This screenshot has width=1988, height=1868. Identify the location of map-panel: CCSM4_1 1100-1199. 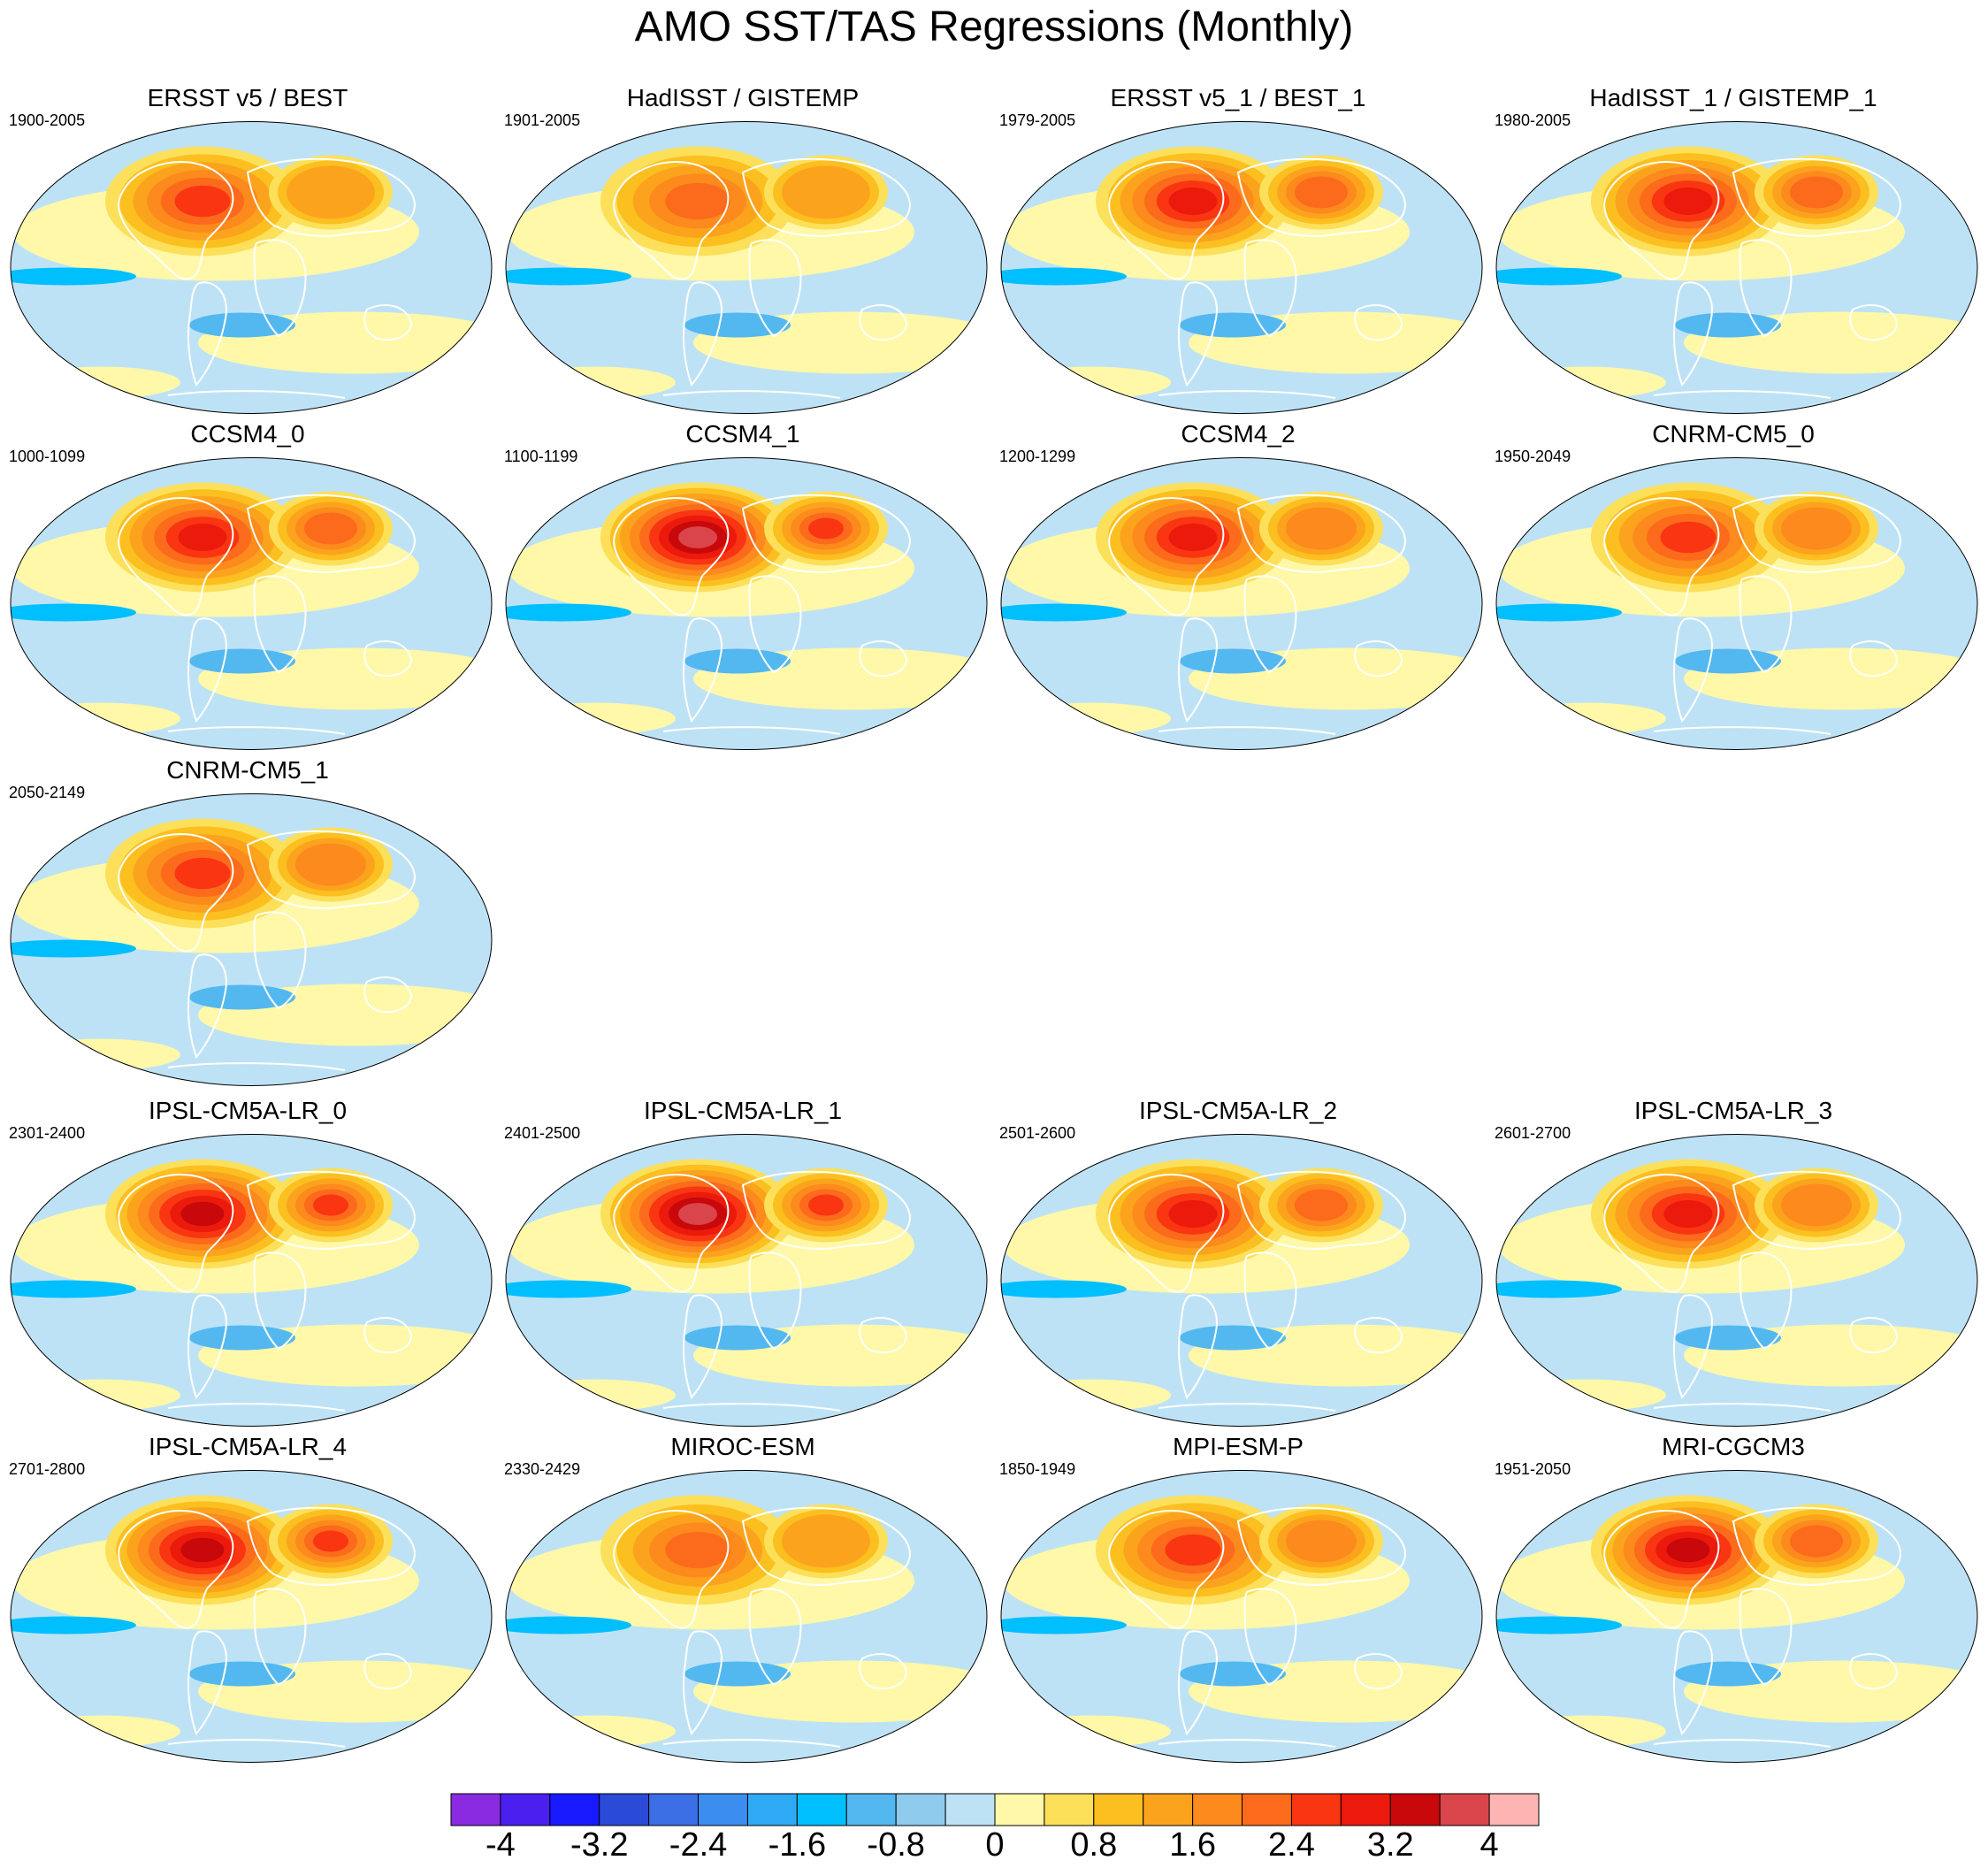
(743, 588).